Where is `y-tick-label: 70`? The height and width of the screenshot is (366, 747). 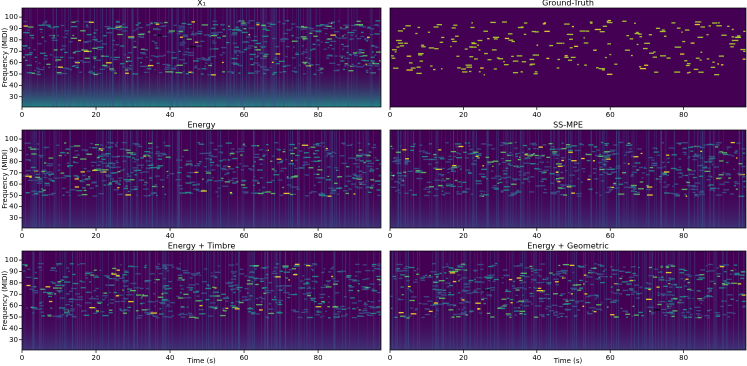
y-tick-label: 70 is located at coordinates (13, 294).